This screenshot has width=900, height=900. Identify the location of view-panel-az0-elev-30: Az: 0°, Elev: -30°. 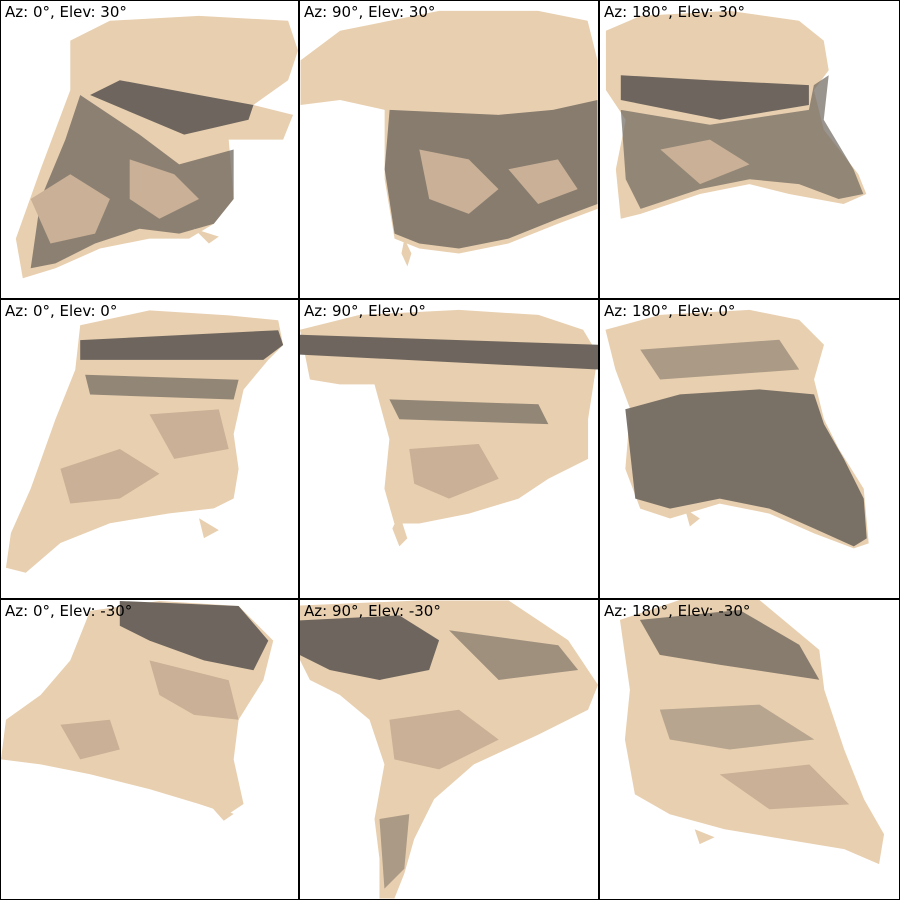
(150, 750).